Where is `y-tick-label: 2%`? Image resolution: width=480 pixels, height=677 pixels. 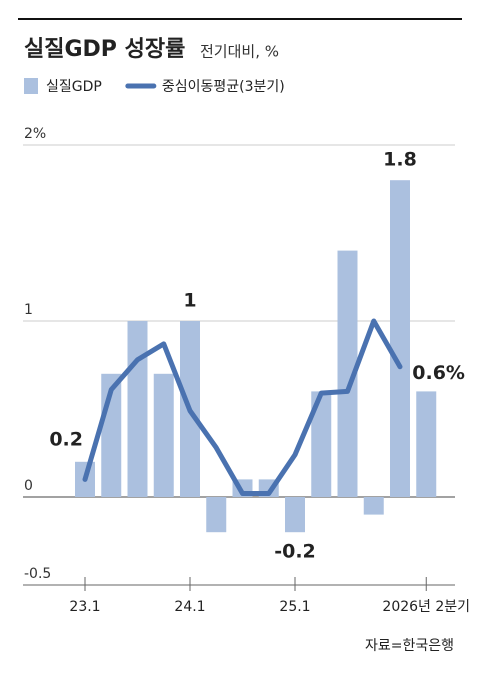
y-tick-label: 2% is located at coordinates (35, 134).